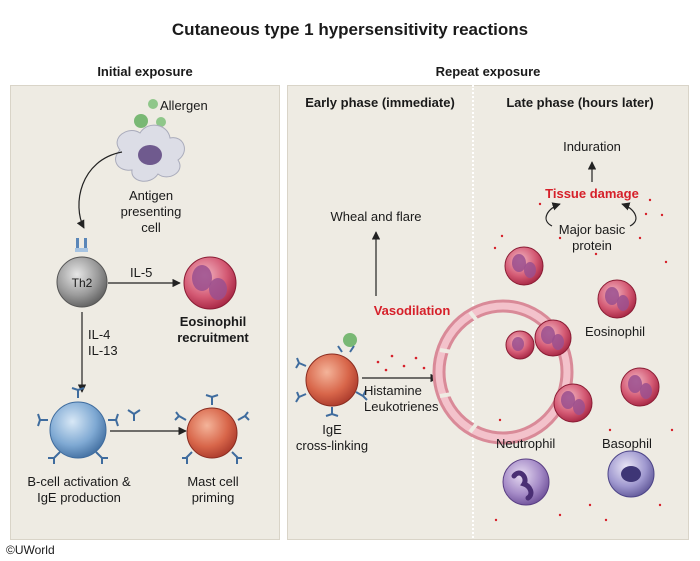 This screenshot has height=561, width=700. I want to click on label-mediators: Histamine Leukotrienes, so click(401, 398).